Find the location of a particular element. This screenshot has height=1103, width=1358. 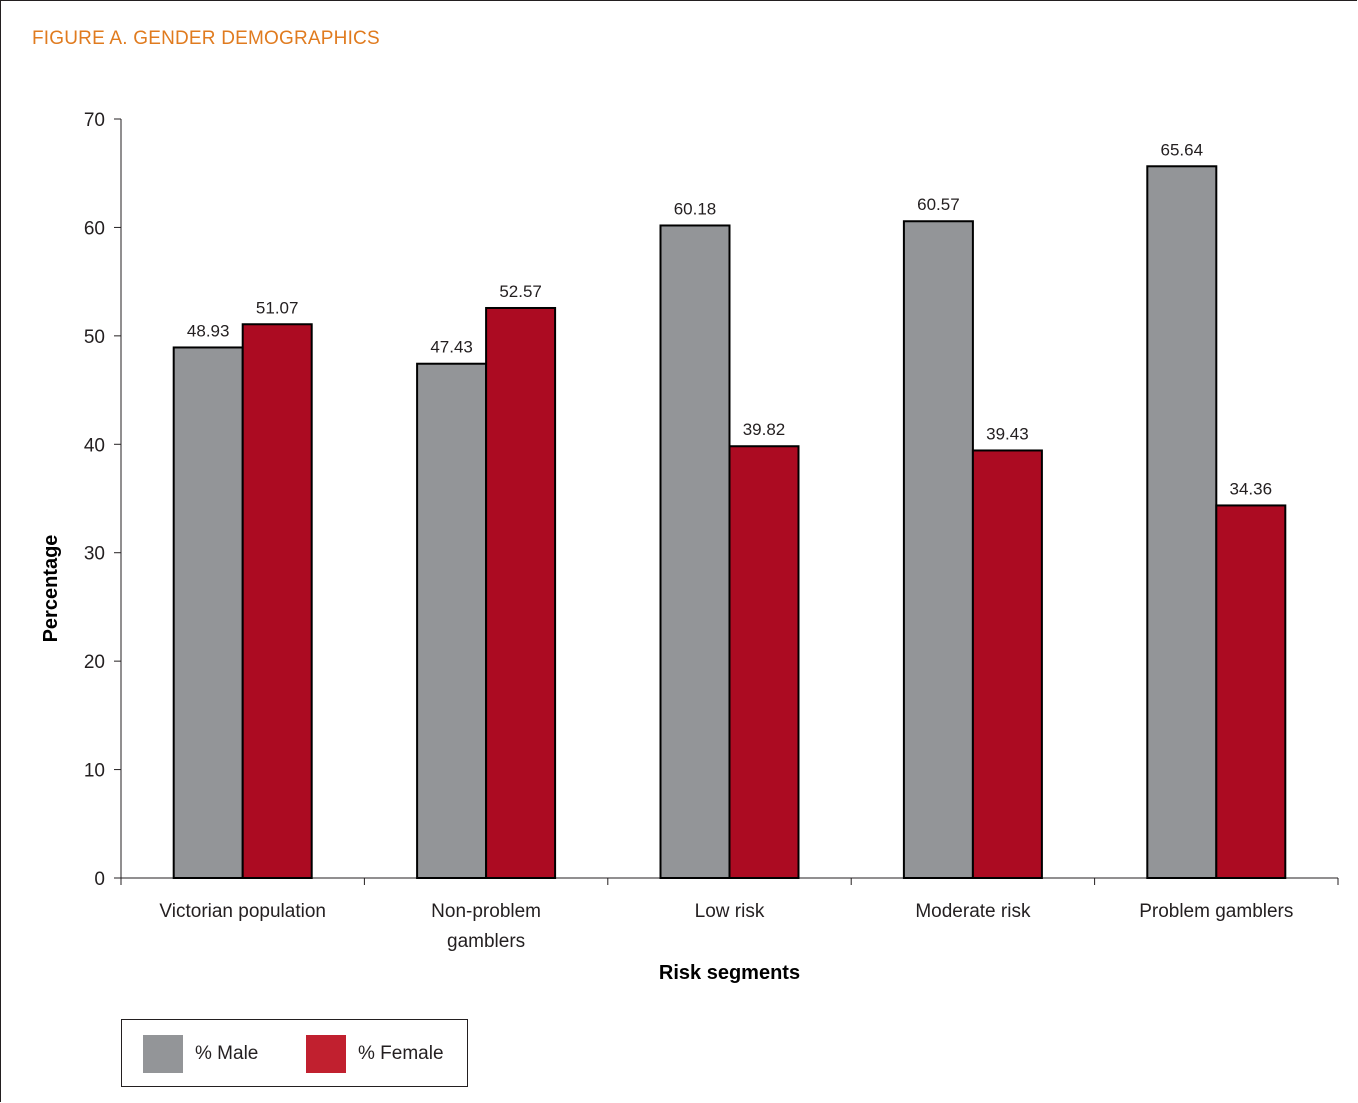

y-tick-label: 0 is located at coordinates (99, 879).